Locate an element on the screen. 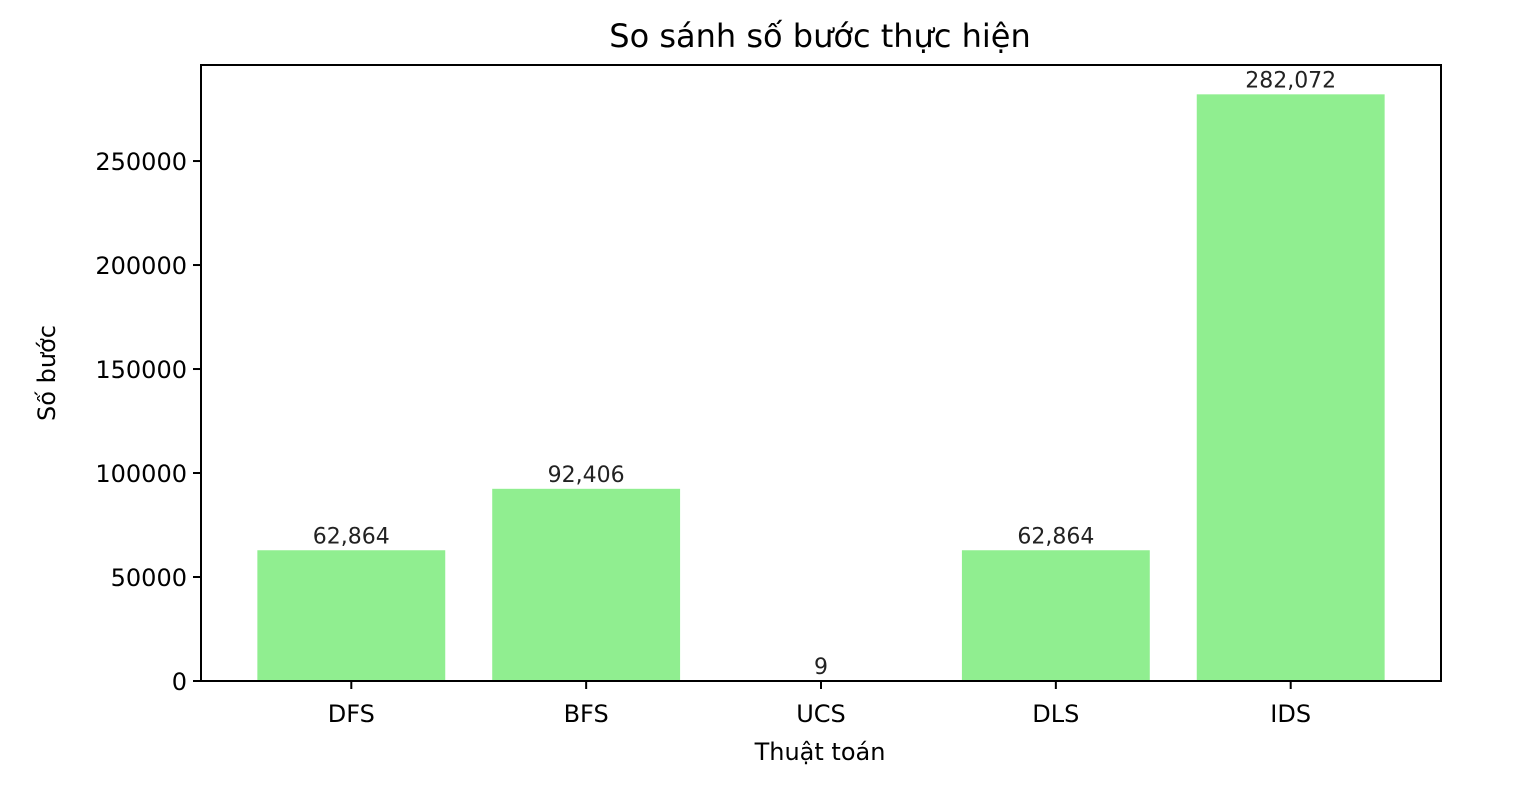 This screenshot has height=786, width=1528. x-tick-label-bfs: BFS is located at coordinates (586, 714).